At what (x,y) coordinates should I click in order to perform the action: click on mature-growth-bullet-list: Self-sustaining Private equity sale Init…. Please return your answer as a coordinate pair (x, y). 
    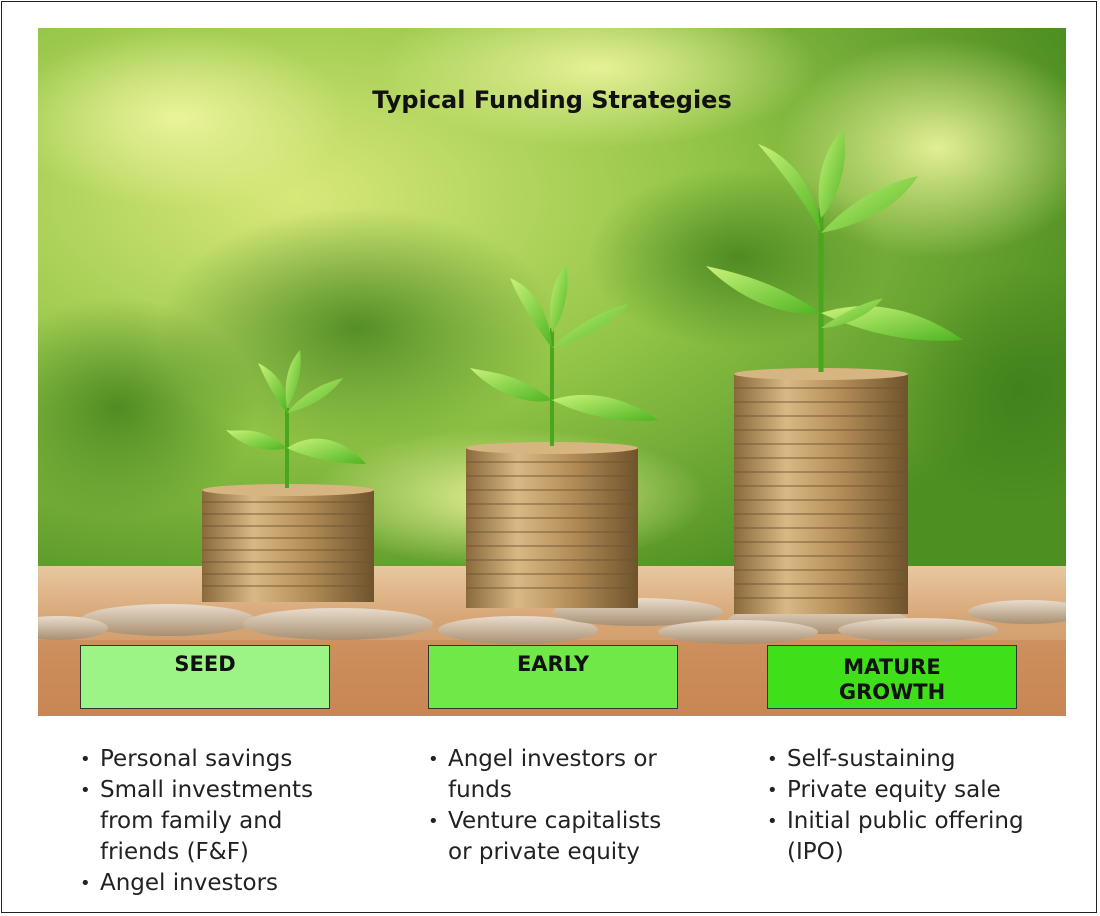
    Looking at the image, I should click on (897, 806).